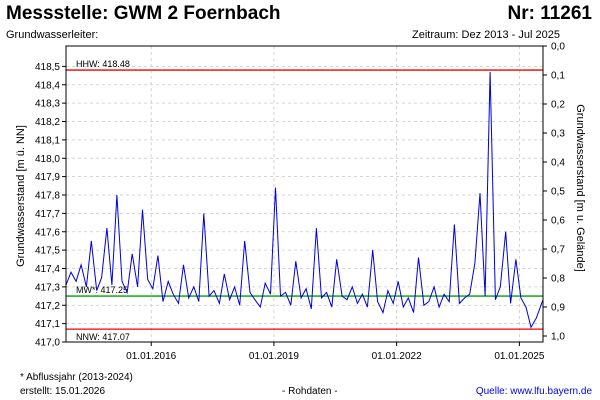 The height and width of the screenshot is (400, 600). Describe the element at coordinates (63, 391) in the screenshot. I see `created-date: erstellt: 15.01.2026` at that location.